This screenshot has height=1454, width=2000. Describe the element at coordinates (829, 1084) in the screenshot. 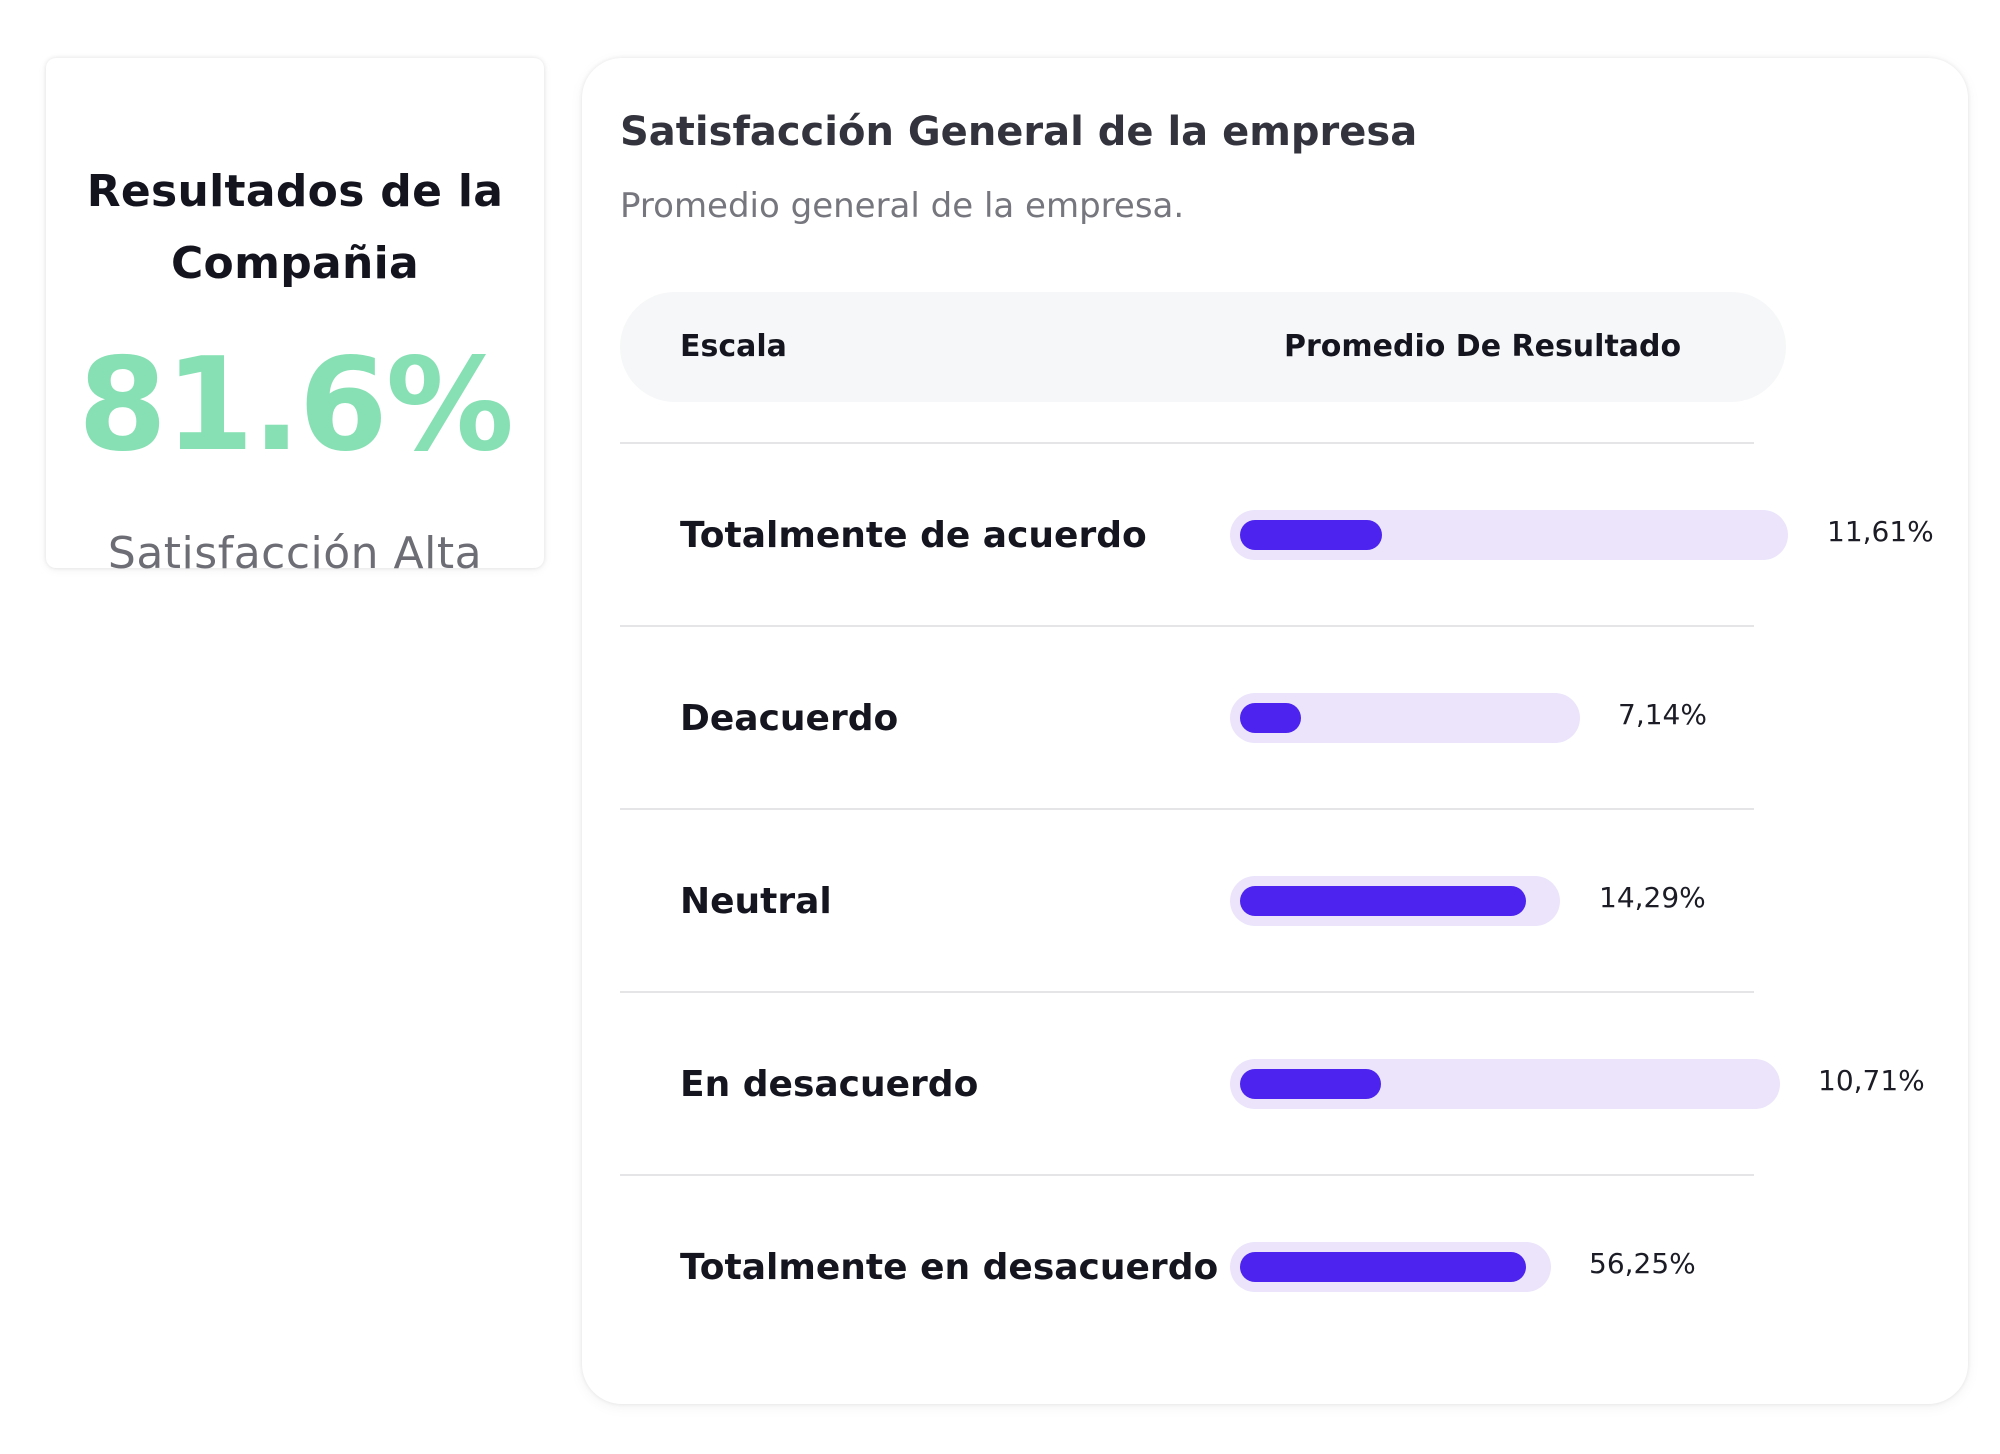

I see `scale-label: En desacuerdo` at that location.